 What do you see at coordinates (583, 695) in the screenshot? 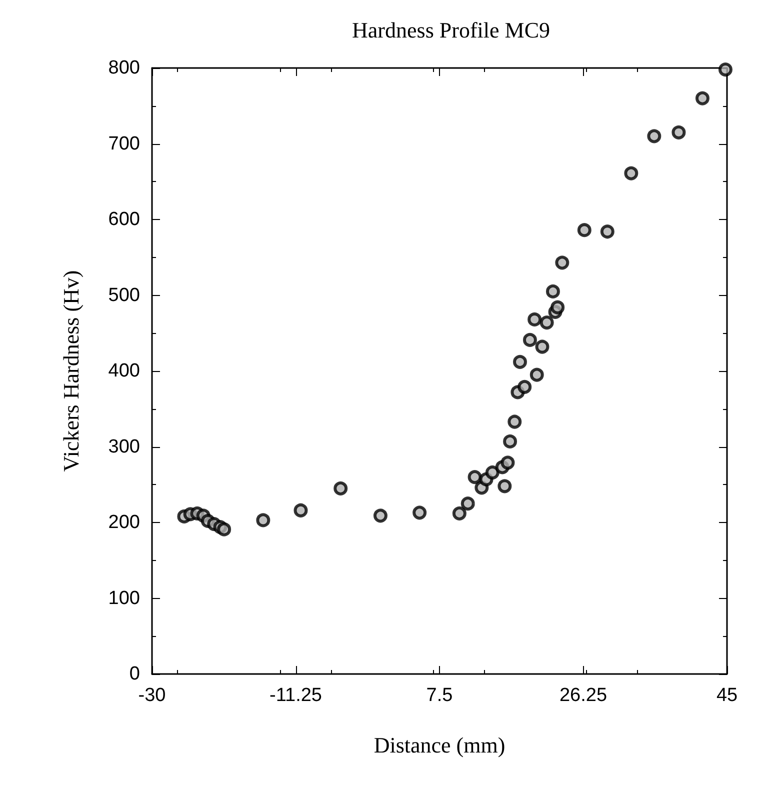
I see `x-tick-label: 26.25` at bounding box center [583, 695].